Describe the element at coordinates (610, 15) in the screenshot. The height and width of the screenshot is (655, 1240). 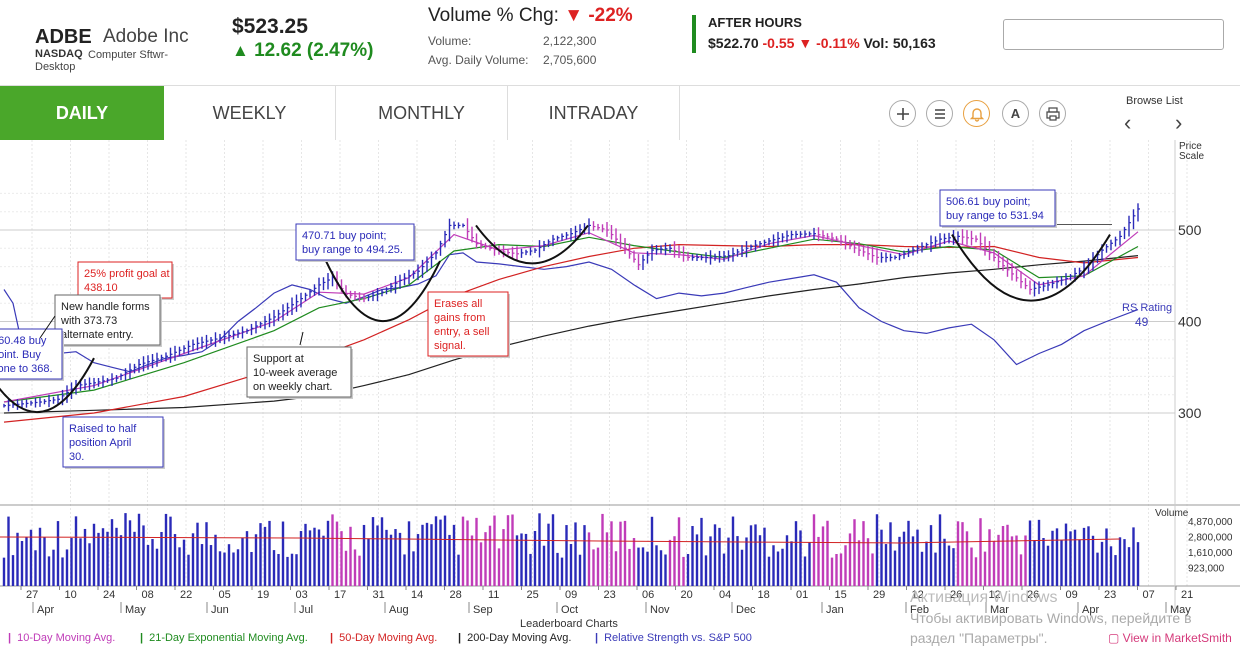
I see `volume-pct-value: -22%` at that location.